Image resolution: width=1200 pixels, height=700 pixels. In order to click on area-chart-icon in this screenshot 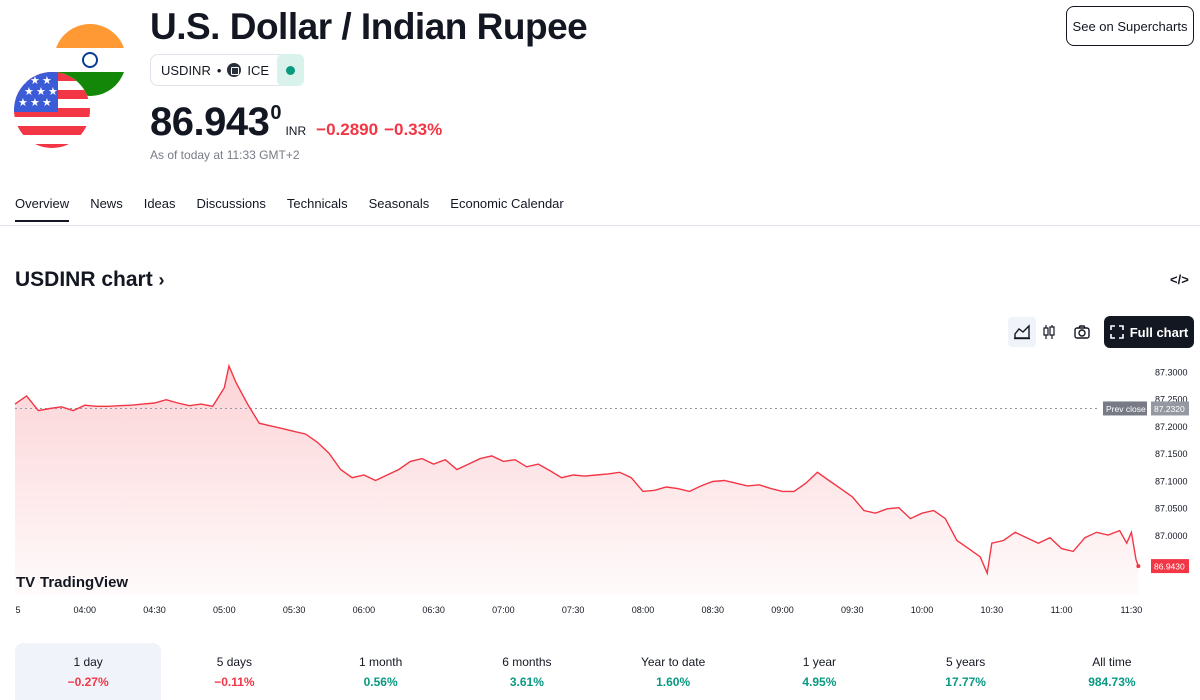, I will do `click(1022, 332)`.